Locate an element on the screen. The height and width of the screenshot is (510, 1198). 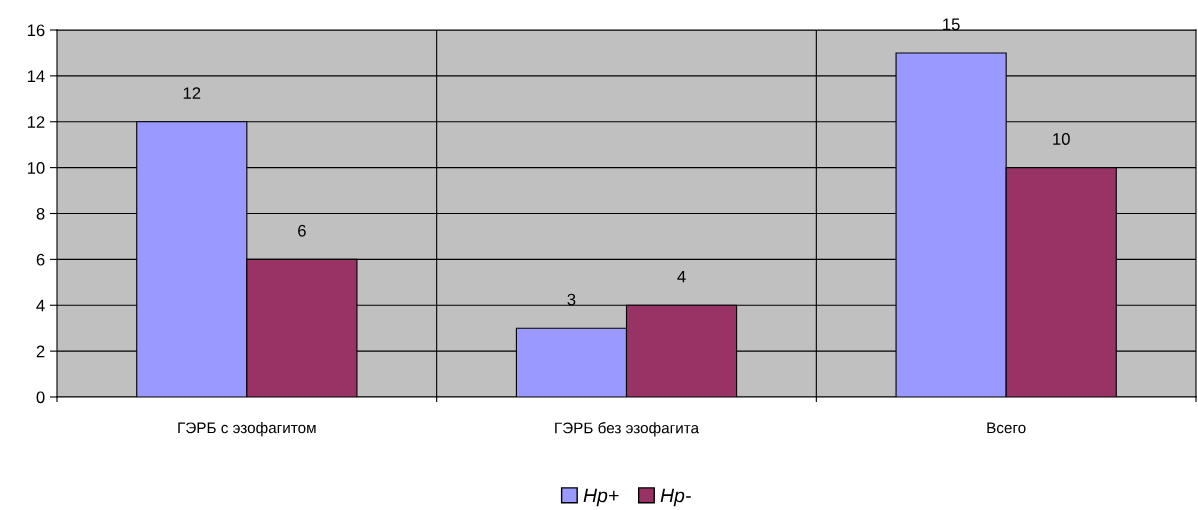
data-label: 15 is located at coordinates (951, 24).